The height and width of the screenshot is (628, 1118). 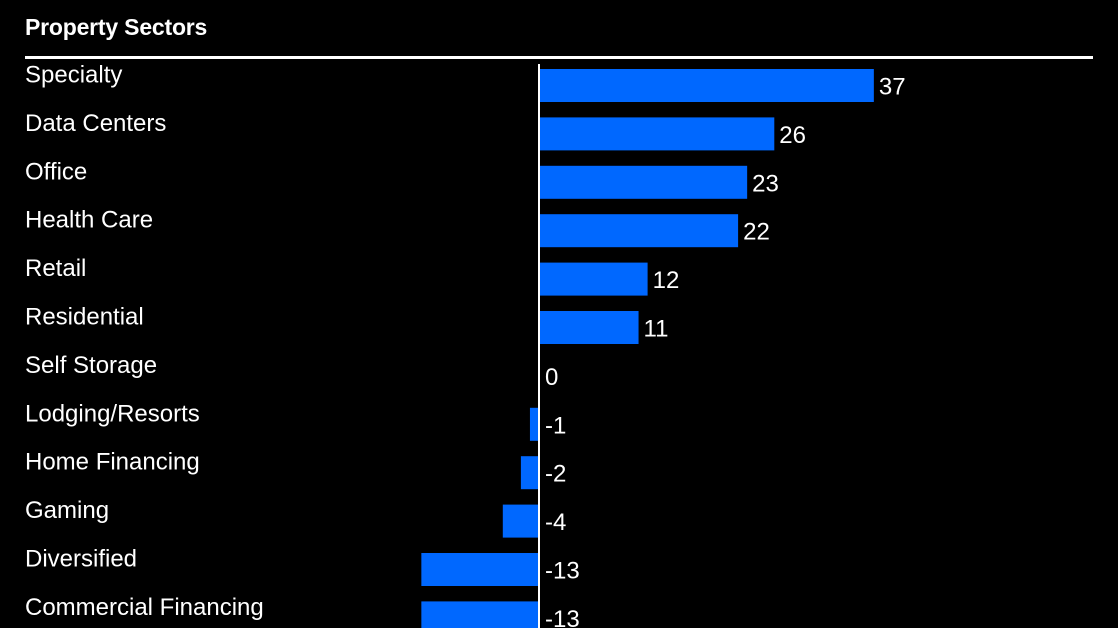 What do you see at coordinates (112, 413) in the screenshot?
I see `category-label: Lodging/Resorts` at bounding box center [112, 413].